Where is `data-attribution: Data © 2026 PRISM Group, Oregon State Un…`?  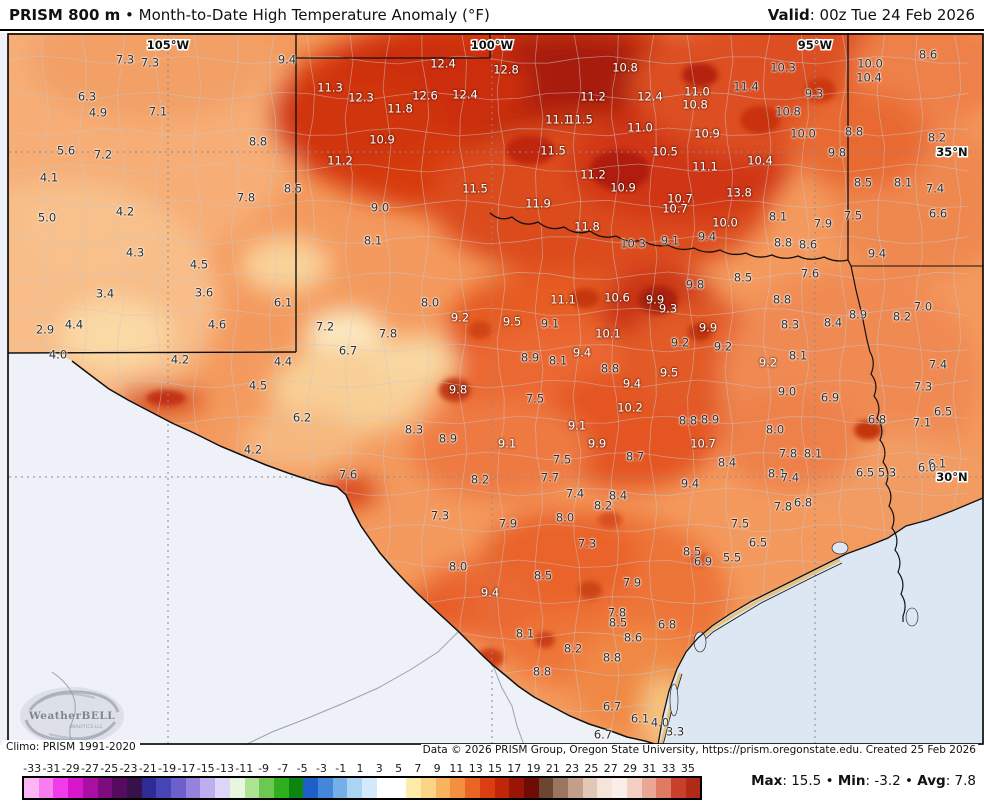 data-attribution: Data © 2026 PRISM Group, Oregon State Un… is located at coordinates (699, 750).